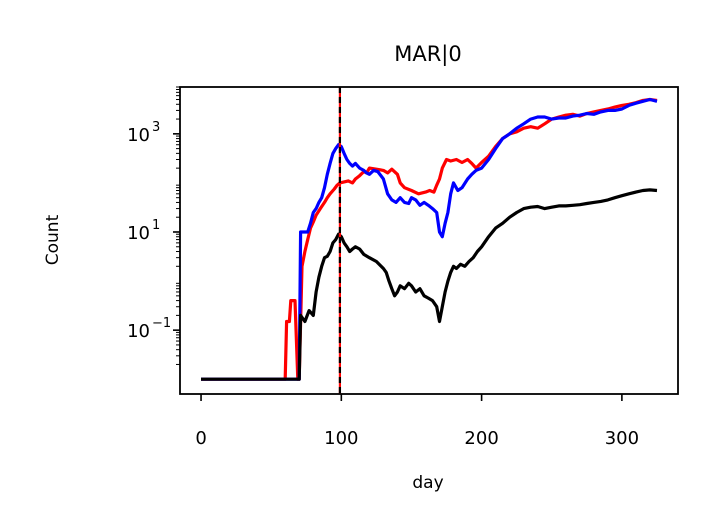  Describe the element at coordinates (427, 483) in the screenshot. I see `x-axis-label: day` at that location.